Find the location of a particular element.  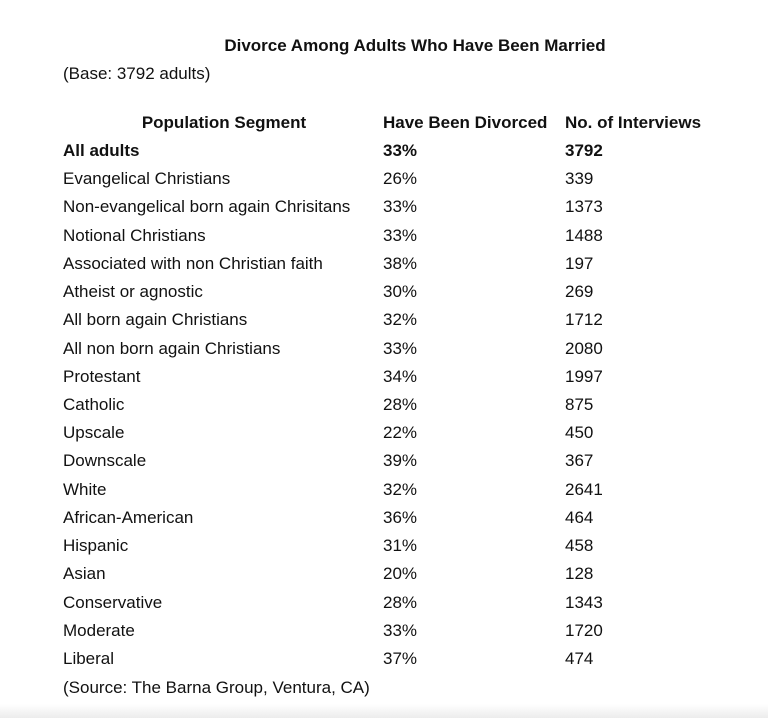

value-cell: 31% is located at coordinates (400, 546).